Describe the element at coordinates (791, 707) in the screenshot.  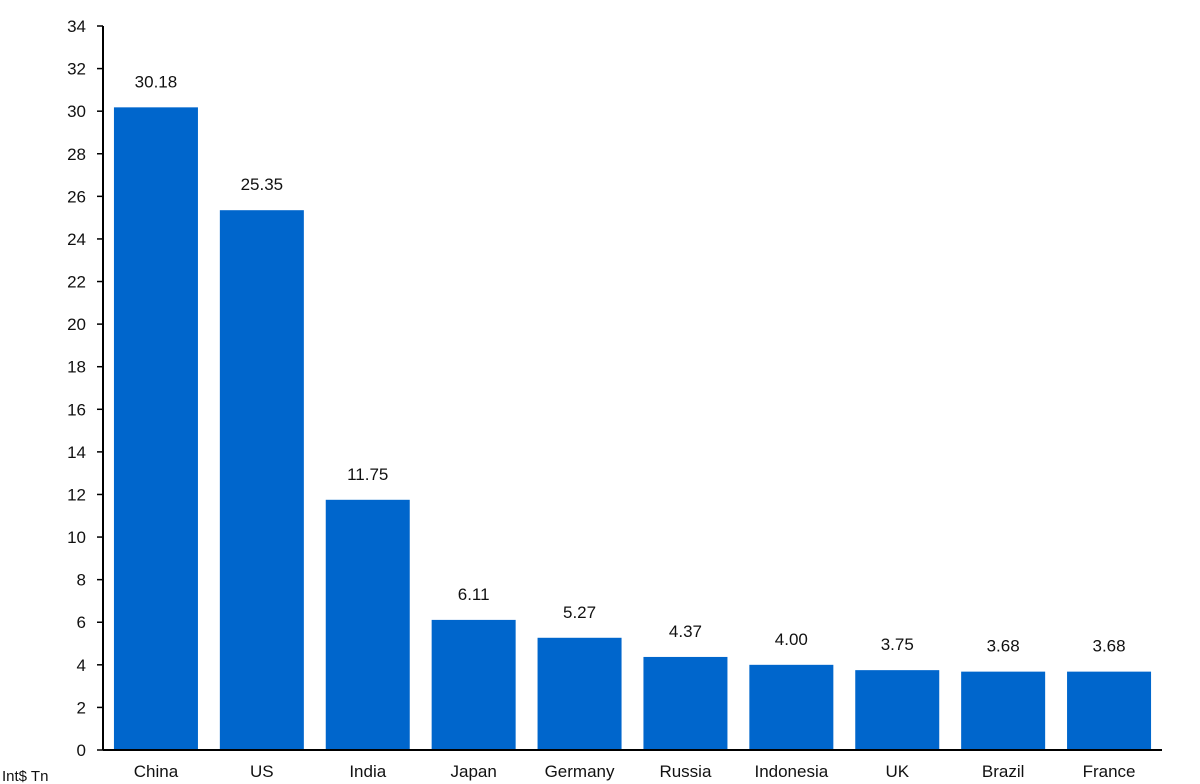
I see `bar-indonesia` at that location.